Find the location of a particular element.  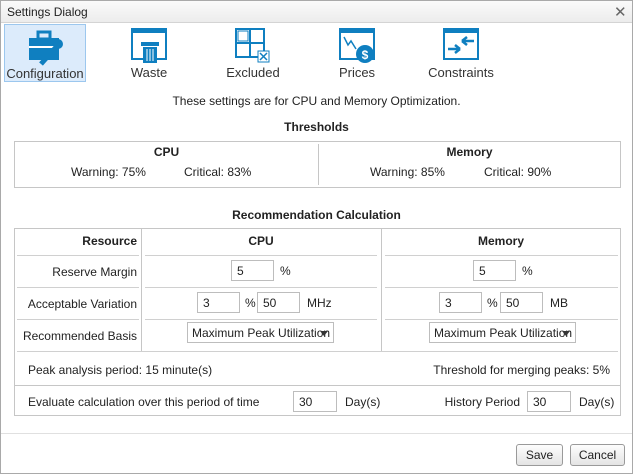

recommended-basis-label: Recommended Basis is located at coordinates (79, 336).